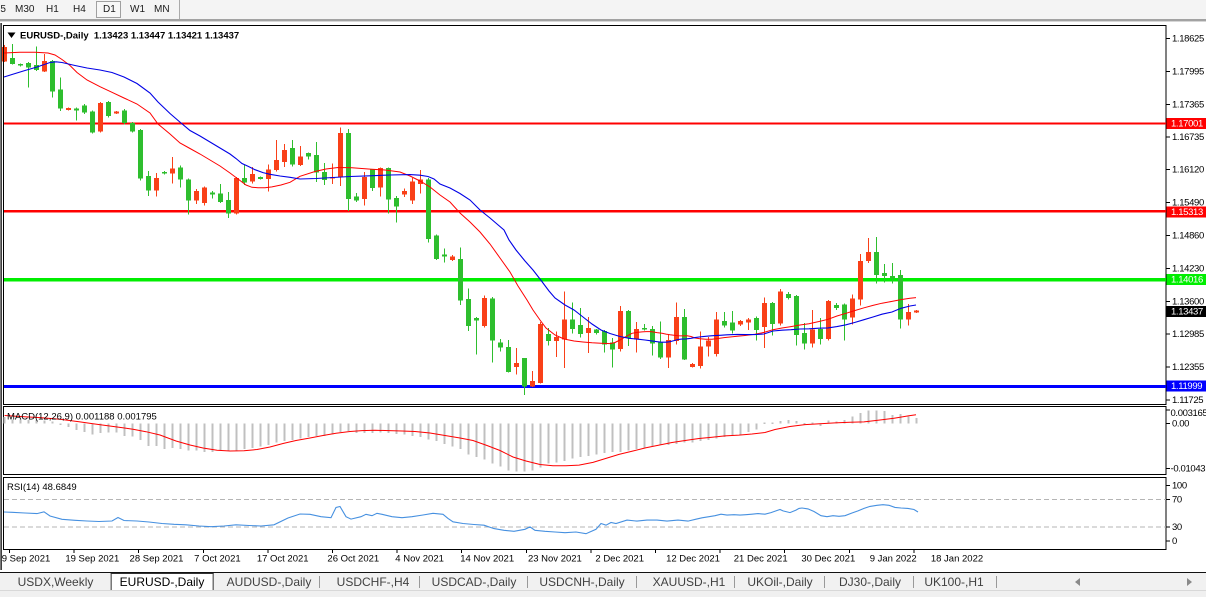 The image size is (1206, 597). Describe the element at coordinates (1179, 486) in the screenshot. I see `svg-text: 100` at that location.